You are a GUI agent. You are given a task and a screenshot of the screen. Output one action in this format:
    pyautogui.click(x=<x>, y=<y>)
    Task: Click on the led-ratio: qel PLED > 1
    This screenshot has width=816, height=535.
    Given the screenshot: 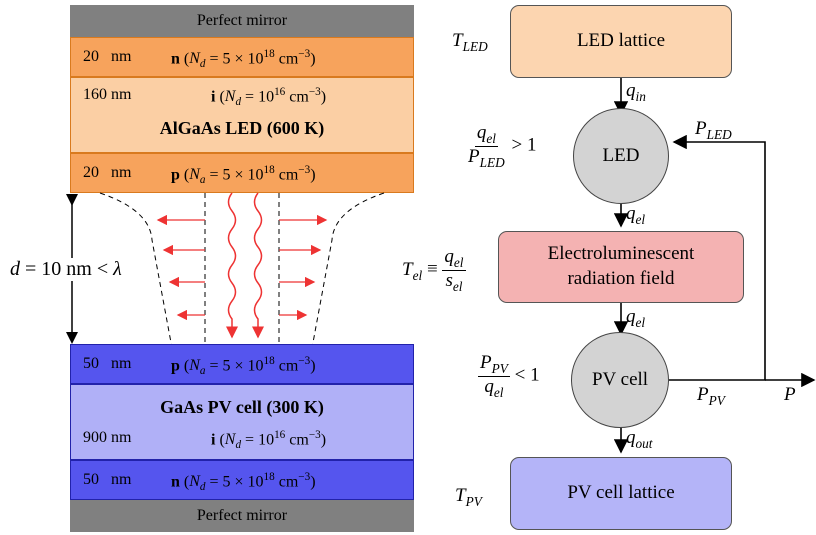 What is the action you would take?
    pyautogui.click(x=502, y=146)
    